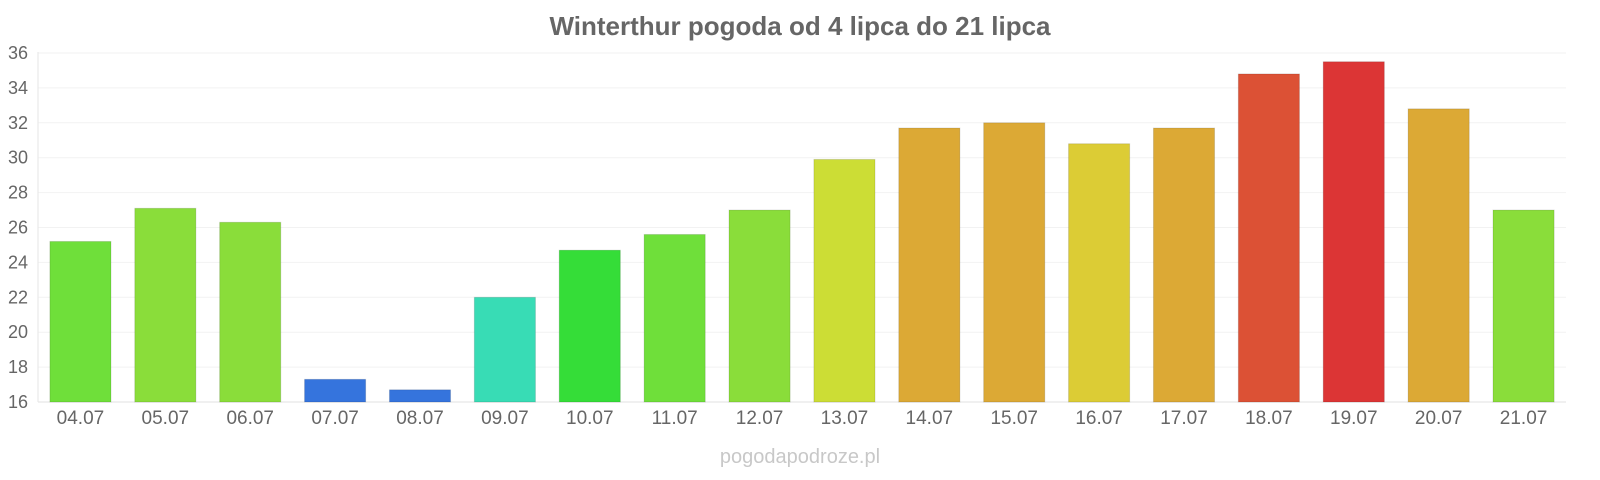  What do you see at coordinates (420, 418) in the screenshot?
I see `x-tick-label: 08.07` at bounding box center [420, 418].